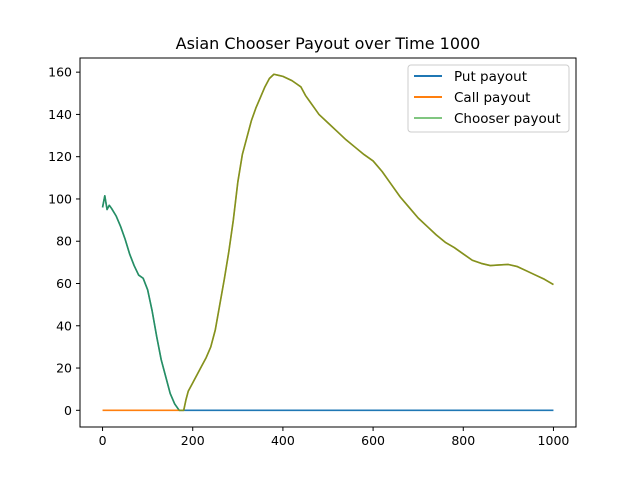 The width and height of the screenshot is (640, 480). I want to click on x-tick-label: 400, so click(283, 440).